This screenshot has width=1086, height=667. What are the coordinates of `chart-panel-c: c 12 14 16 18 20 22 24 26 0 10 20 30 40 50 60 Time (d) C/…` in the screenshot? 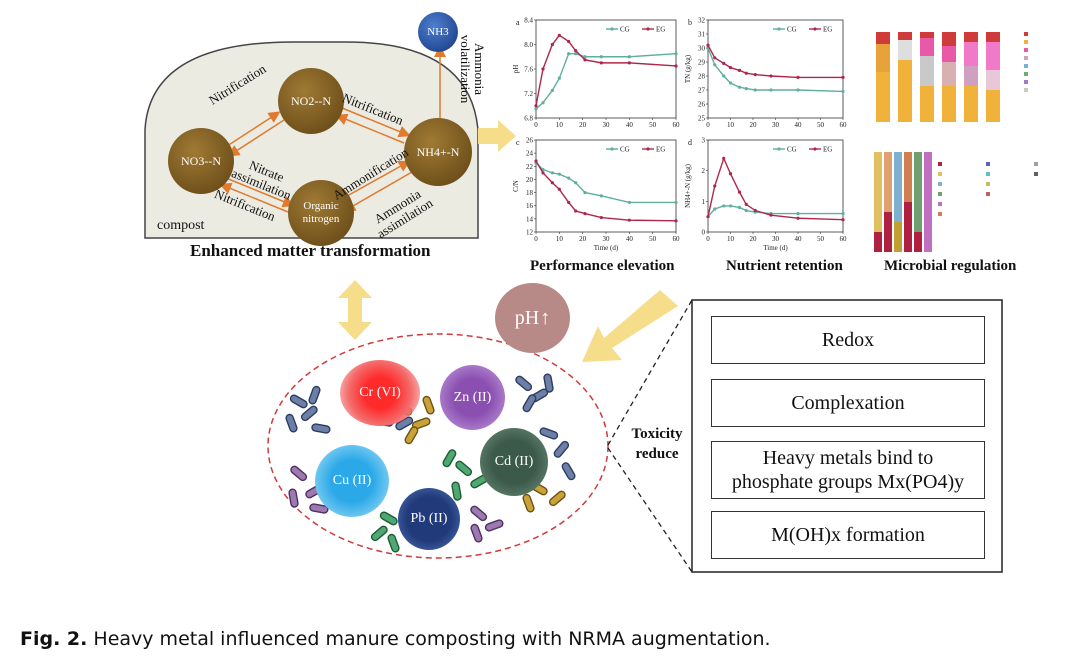 It's located at (596, 195).